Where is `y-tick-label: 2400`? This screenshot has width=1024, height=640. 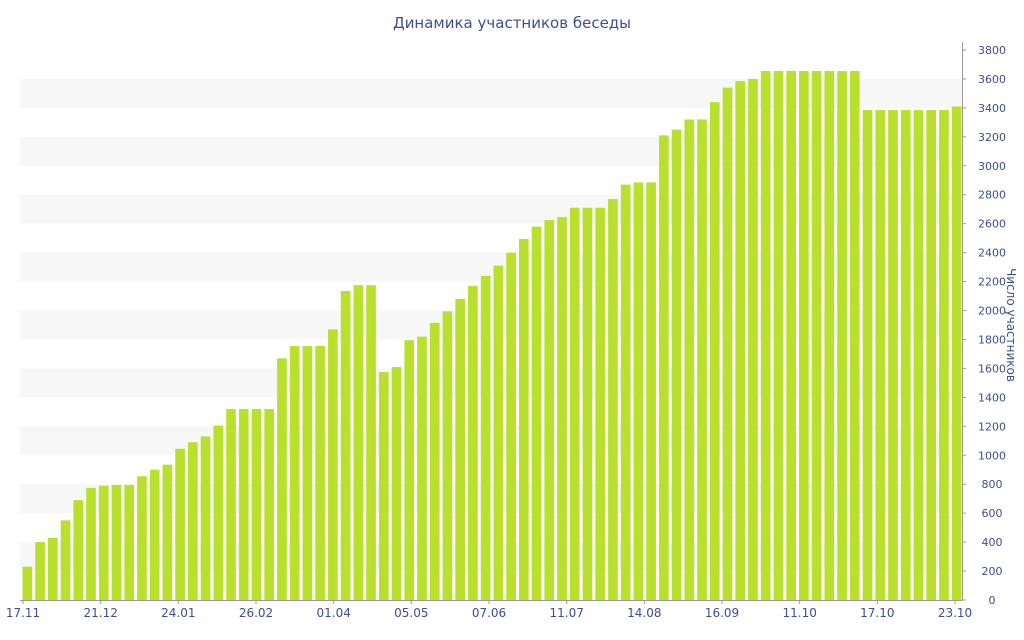 y-tick-label: 2400 is located at coordinates (992, 253).